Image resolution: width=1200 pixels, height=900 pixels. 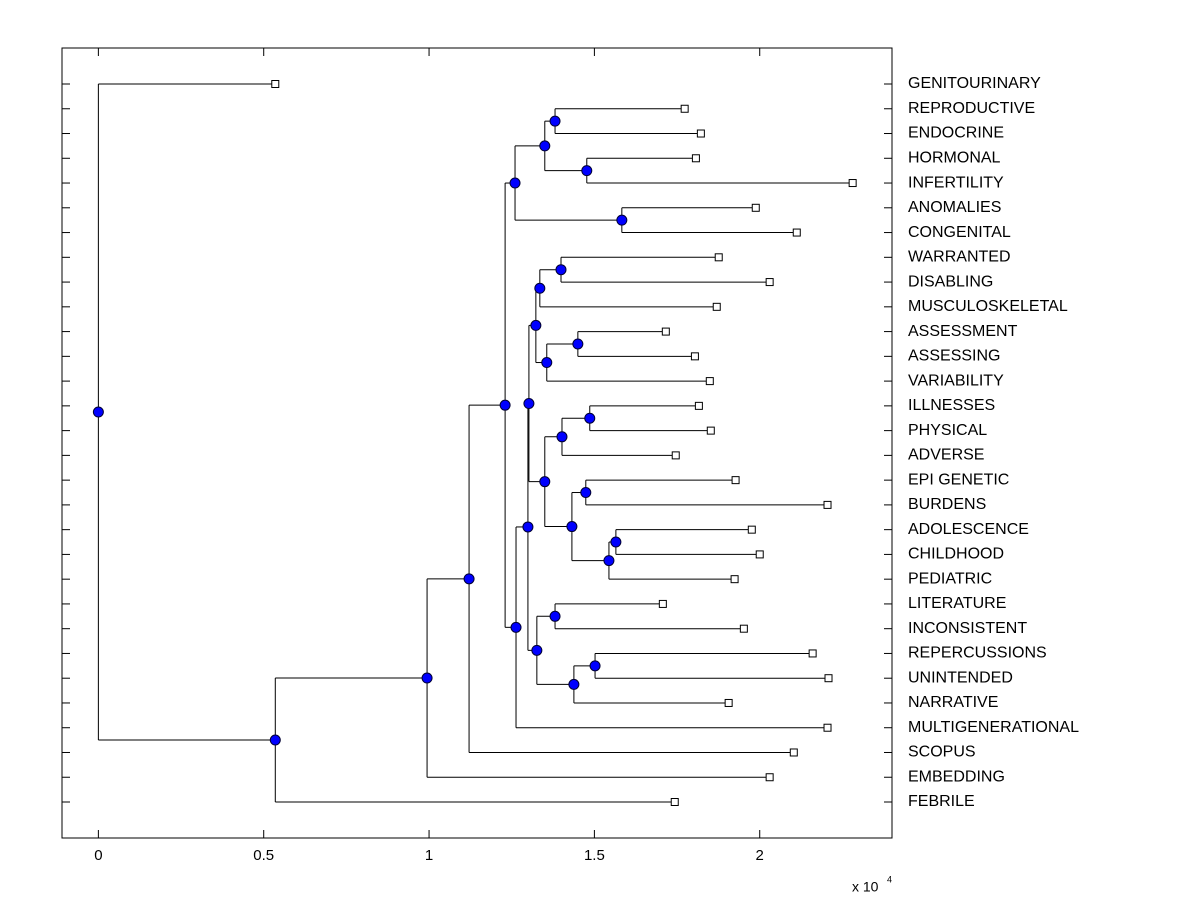 What do you see at coordinates (958, 479) in the screenshot?
I see `leaf-label: EPI GENETIC` at bounding box center [958, 479].